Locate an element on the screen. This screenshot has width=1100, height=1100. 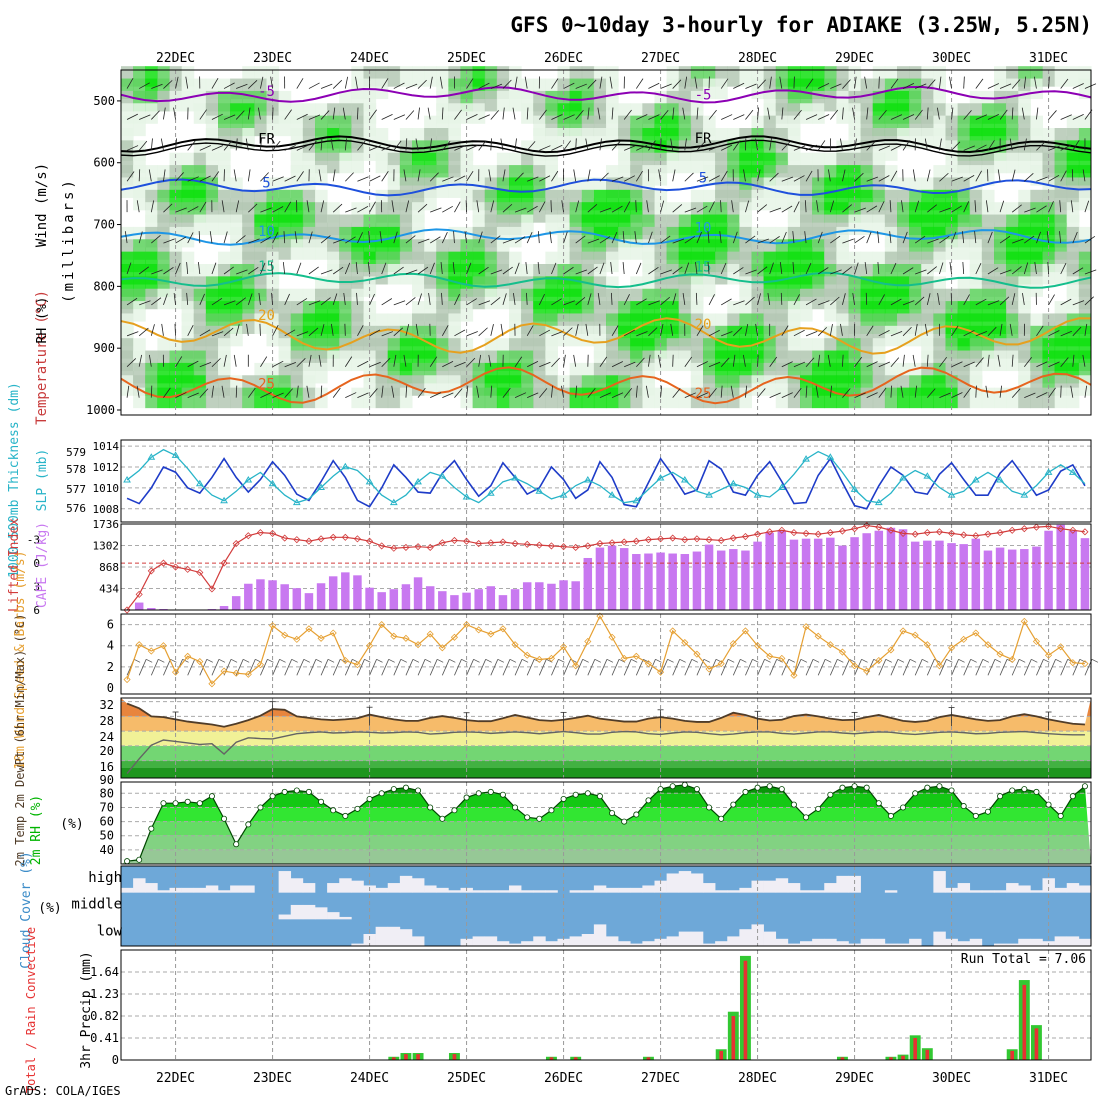
rh-tick: 40 is located at coordinates (107, 850).